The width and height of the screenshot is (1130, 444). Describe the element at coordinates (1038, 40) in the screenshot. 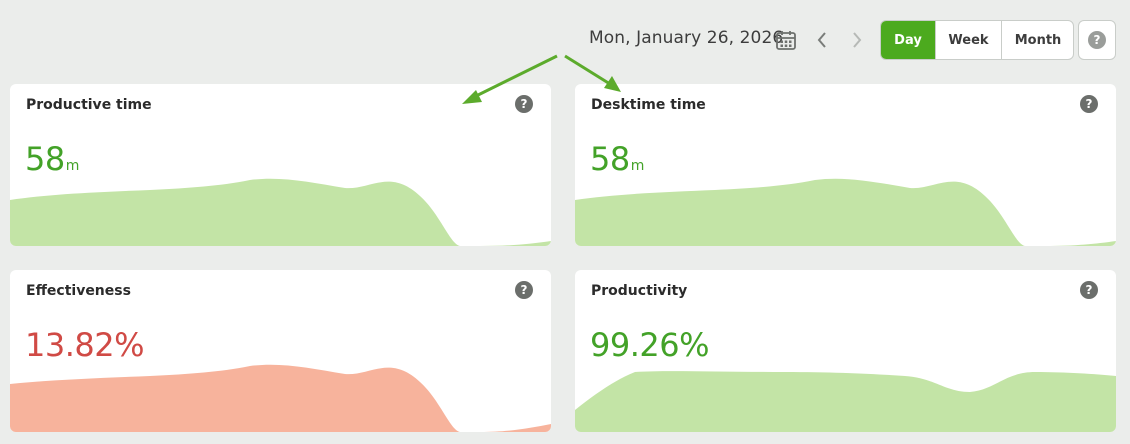

I see `range-month-button: Month` at that location.